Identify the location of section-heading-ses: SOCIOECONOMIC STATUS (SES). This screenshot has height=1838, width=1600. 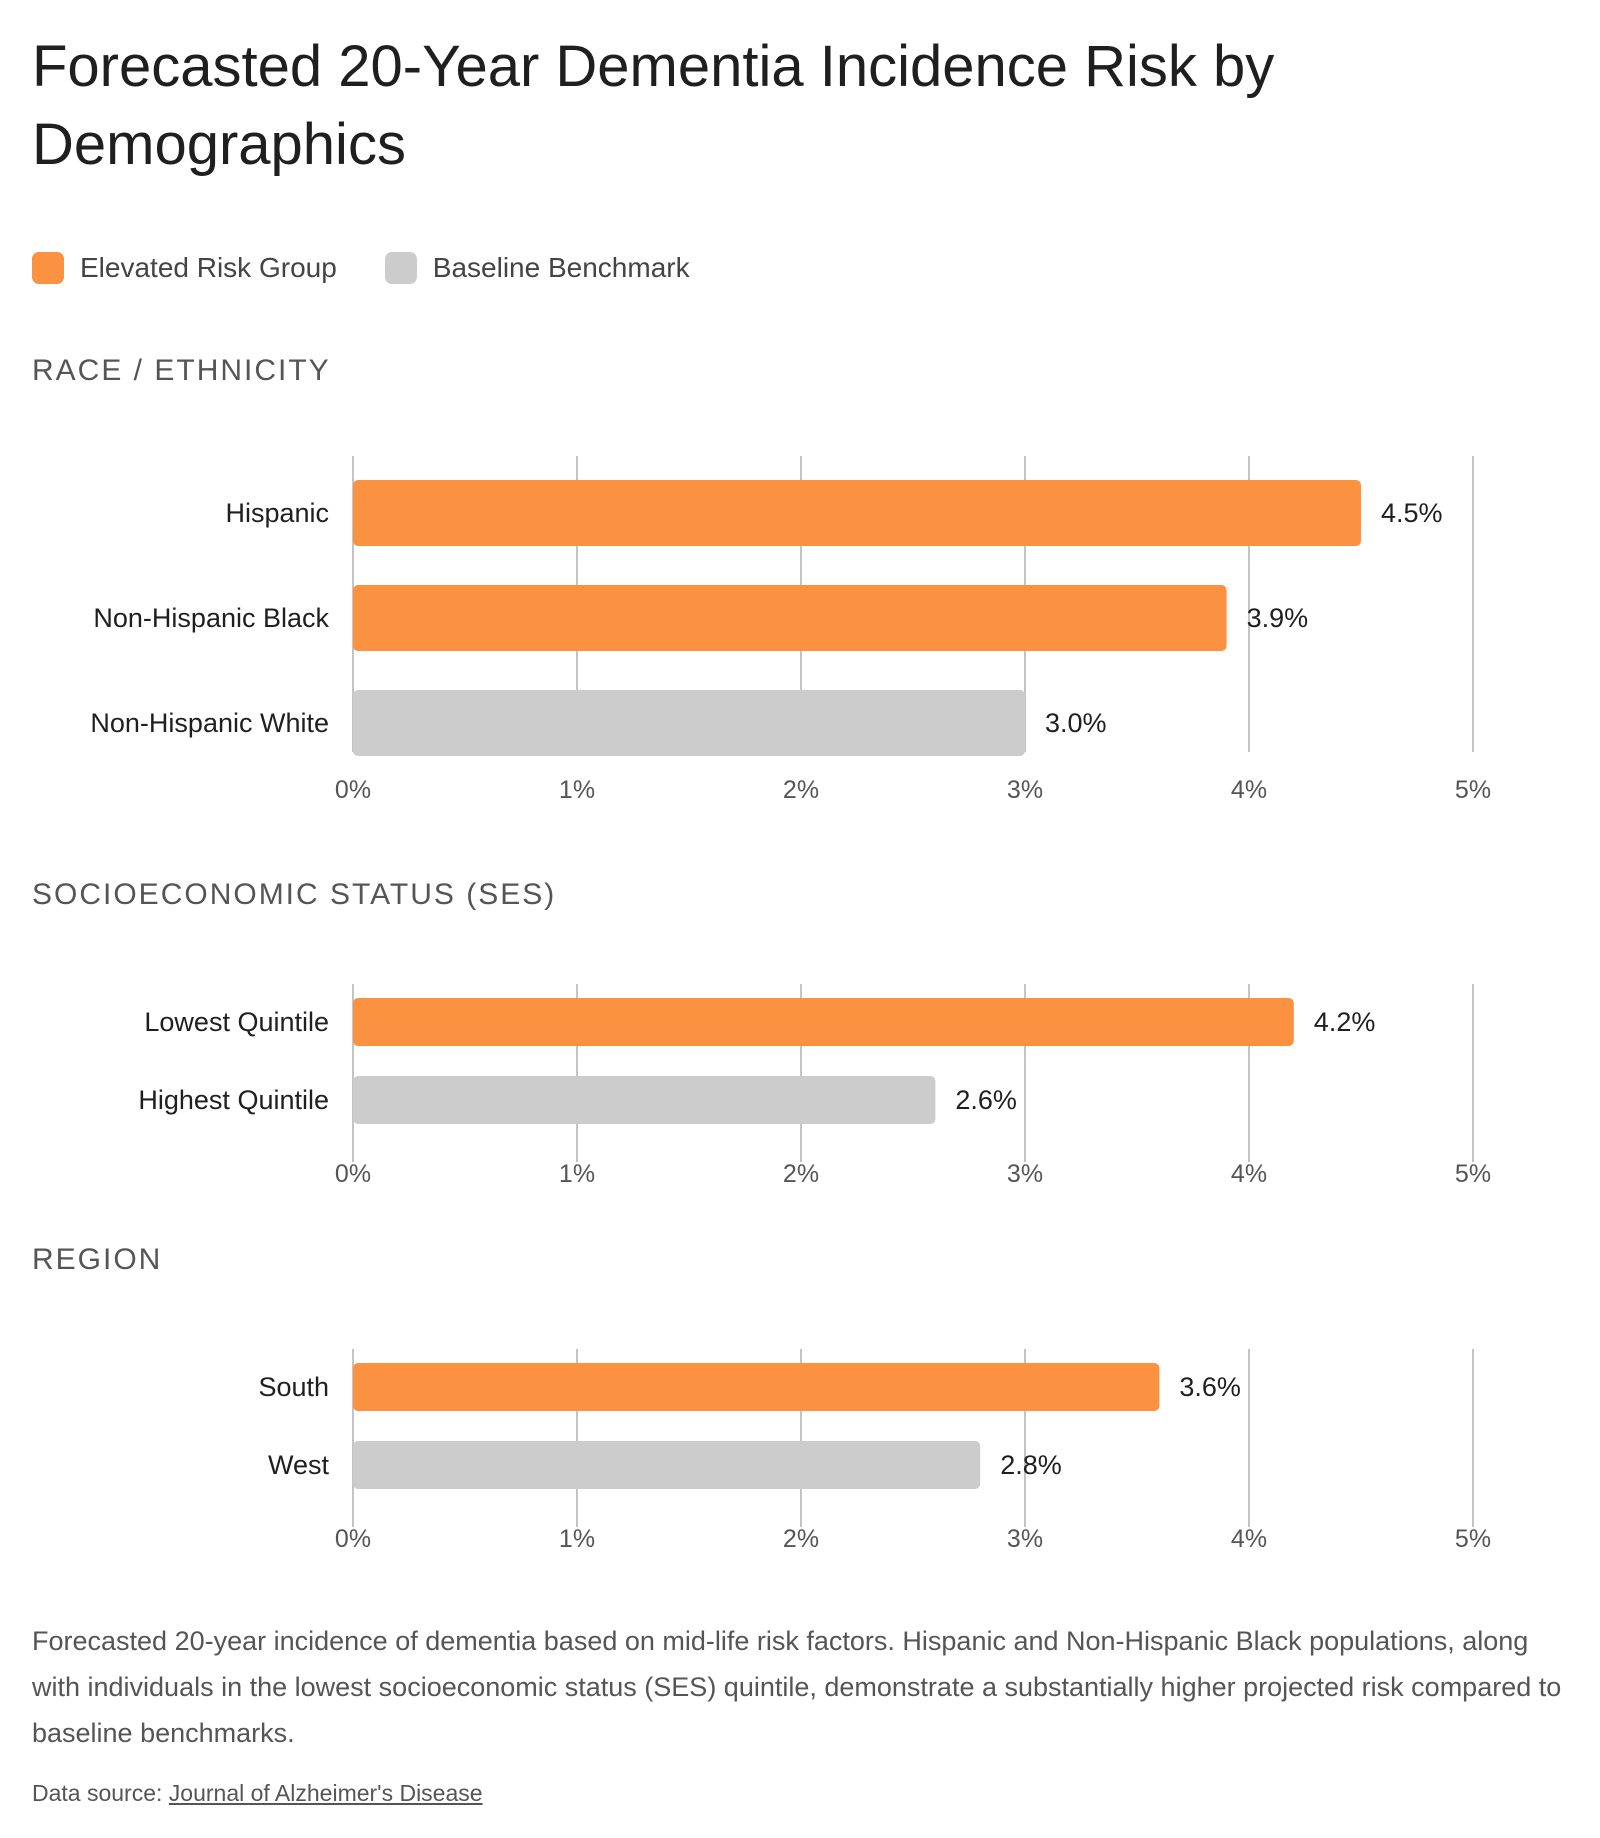
(294, 894).